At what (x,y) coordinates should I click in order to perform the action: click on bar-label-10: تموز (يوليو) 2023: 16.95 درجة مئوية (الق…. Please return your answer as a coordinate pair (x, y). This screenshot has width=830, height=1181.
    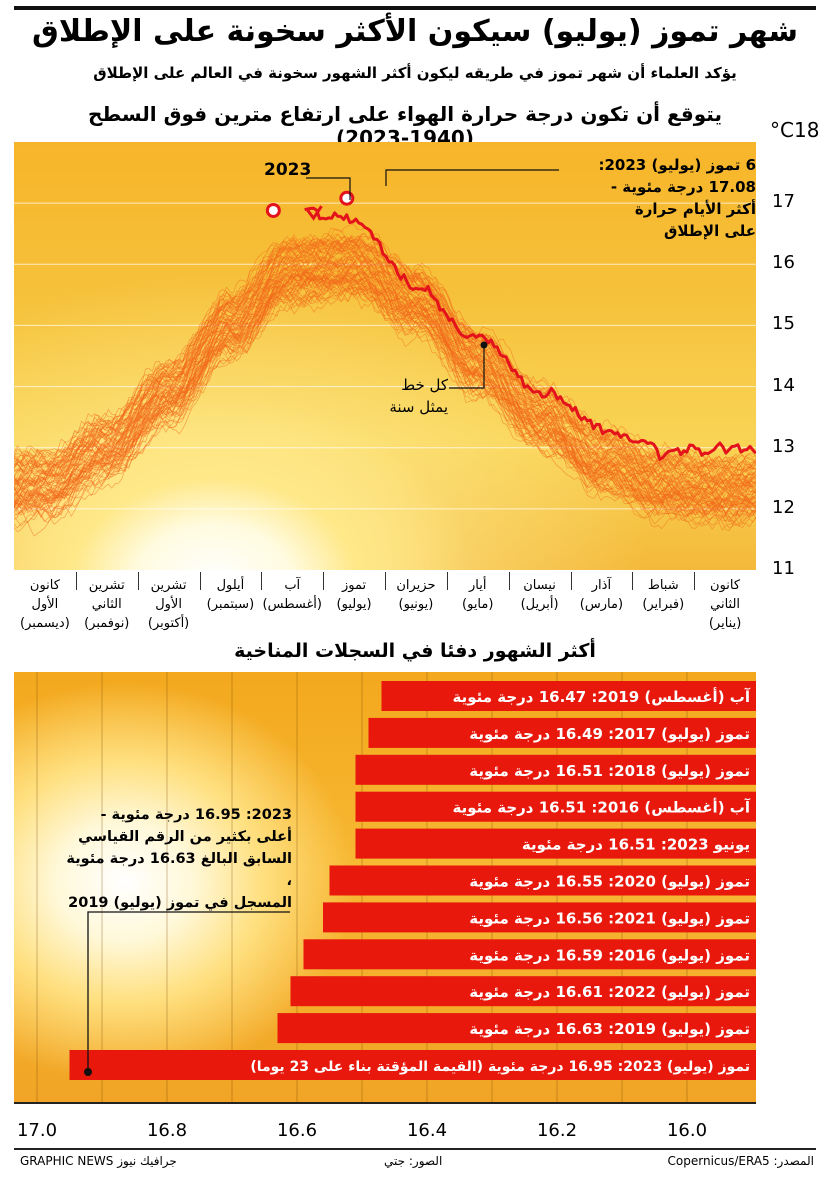
    Looking at the image, I should click on (500, 1067).